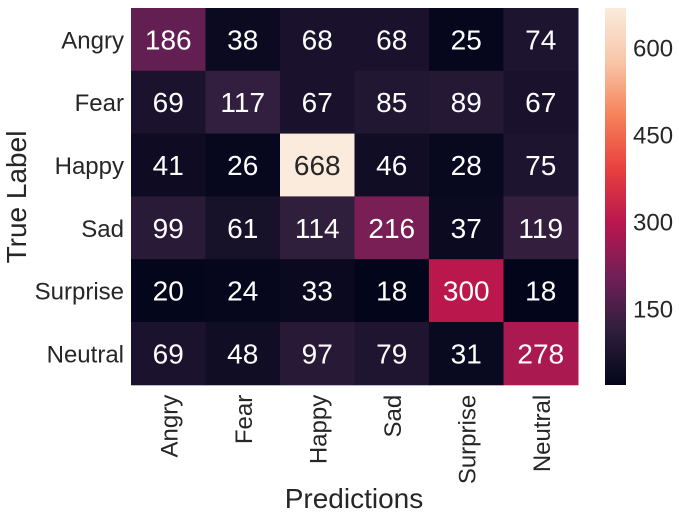 Image resolution: width=679 pixels, height=519 pixels. I want to click on colorbar, so click(615, 196).